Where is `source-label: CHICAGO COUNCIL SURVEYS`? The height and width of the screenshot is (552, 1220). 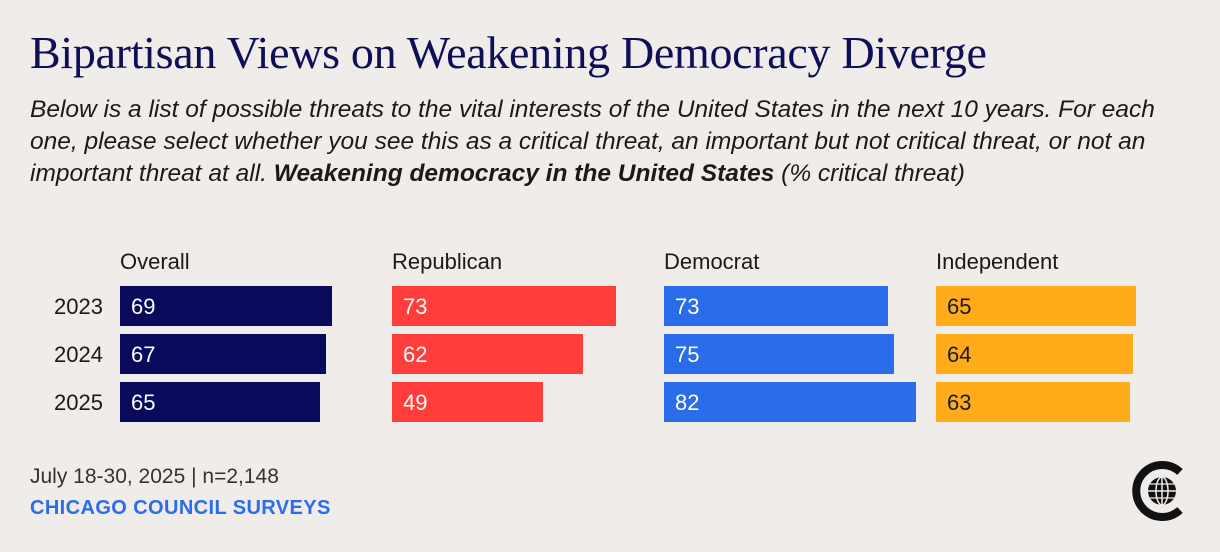 source-label: CHICAGO COUNCIL SURVEYS is located at coordinates (180, 508).